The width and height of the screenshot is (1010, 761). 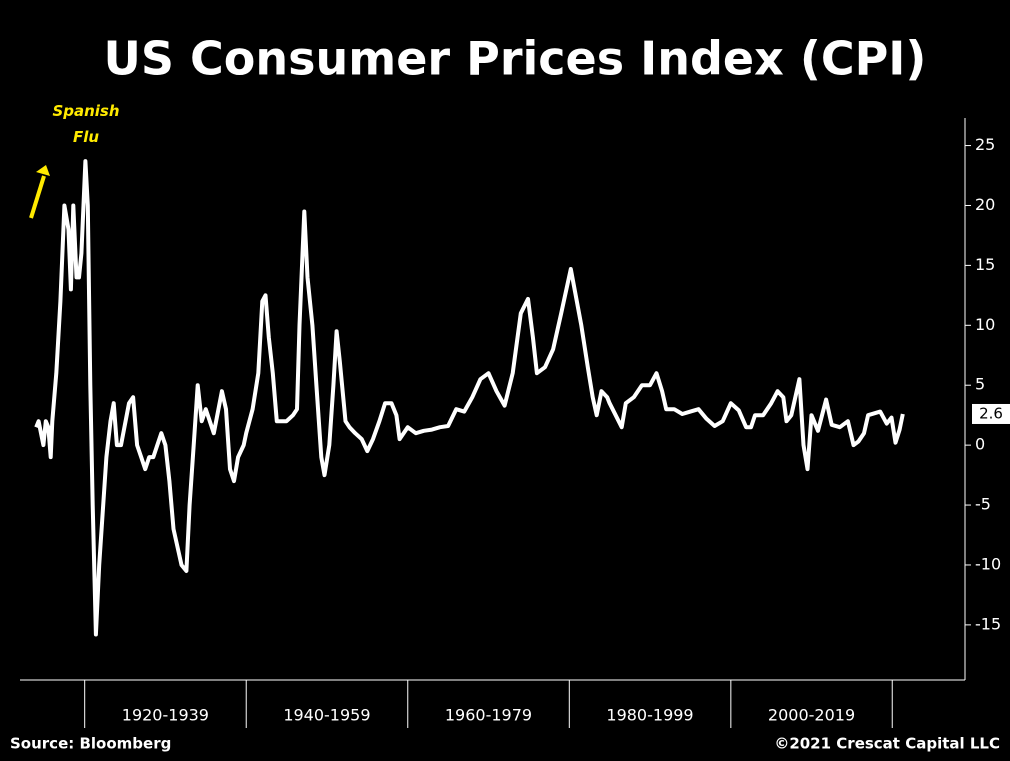 What do you see at coordinates (887, 744) in the screenshot?
I see `copyright: ©2021 Crescat Capital LLC` at bounding box center [887, 744].